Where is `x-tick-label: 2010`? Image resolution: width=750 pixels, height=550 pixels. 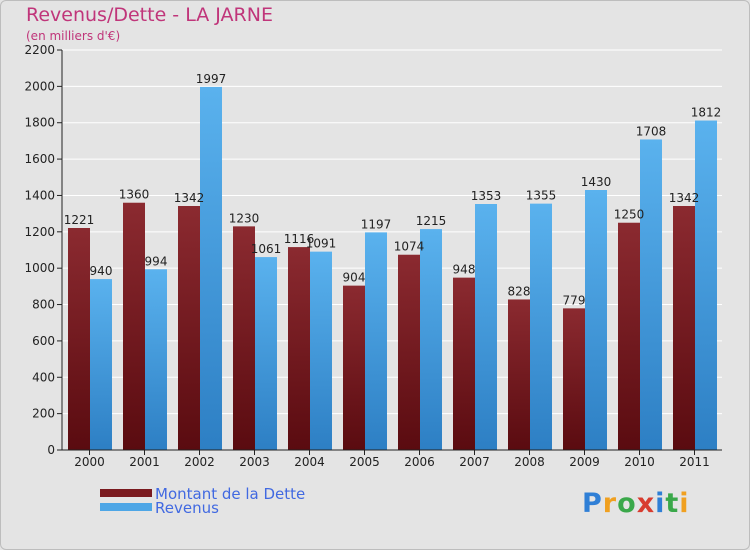 x-tick-label: 2010 is located at coordinates (639, 462).